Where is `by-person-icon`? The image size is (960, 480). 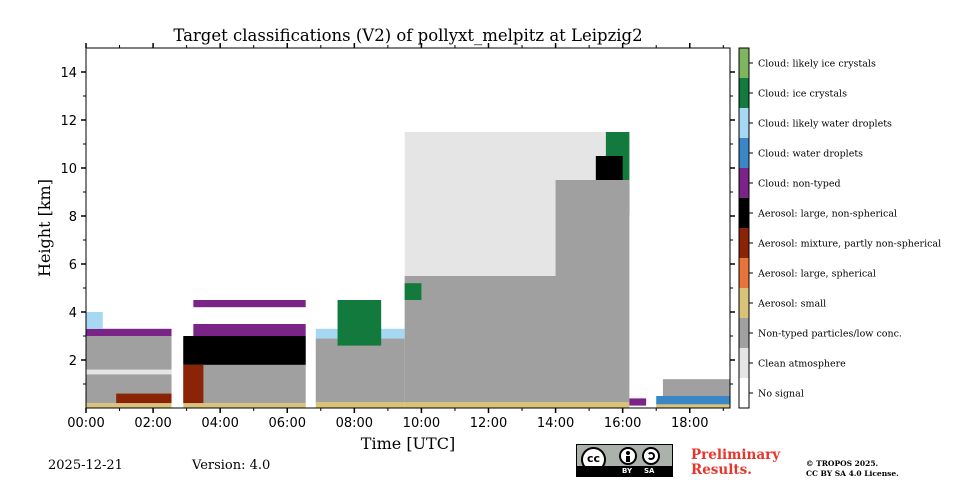 by-person-icon is located at coordinates (628, 456).